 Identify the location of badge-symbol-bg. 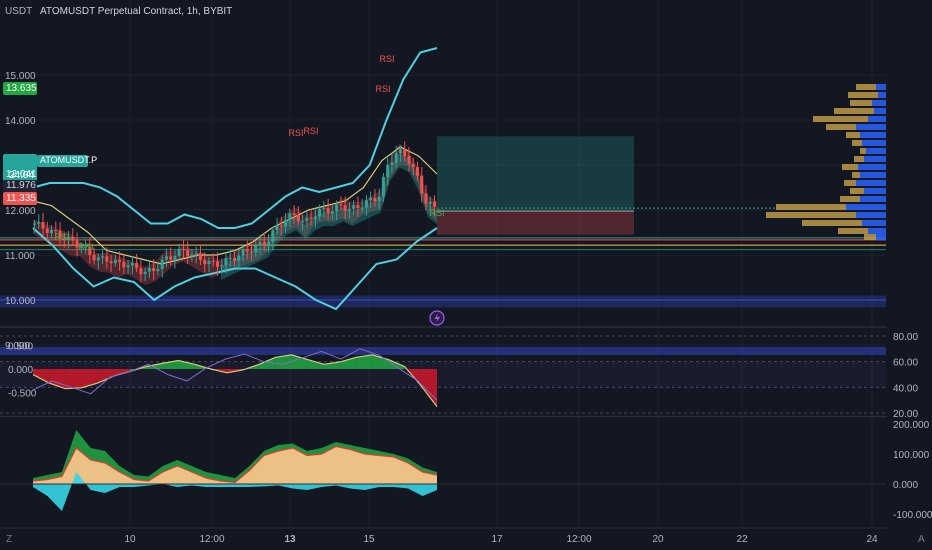
(62, 161).